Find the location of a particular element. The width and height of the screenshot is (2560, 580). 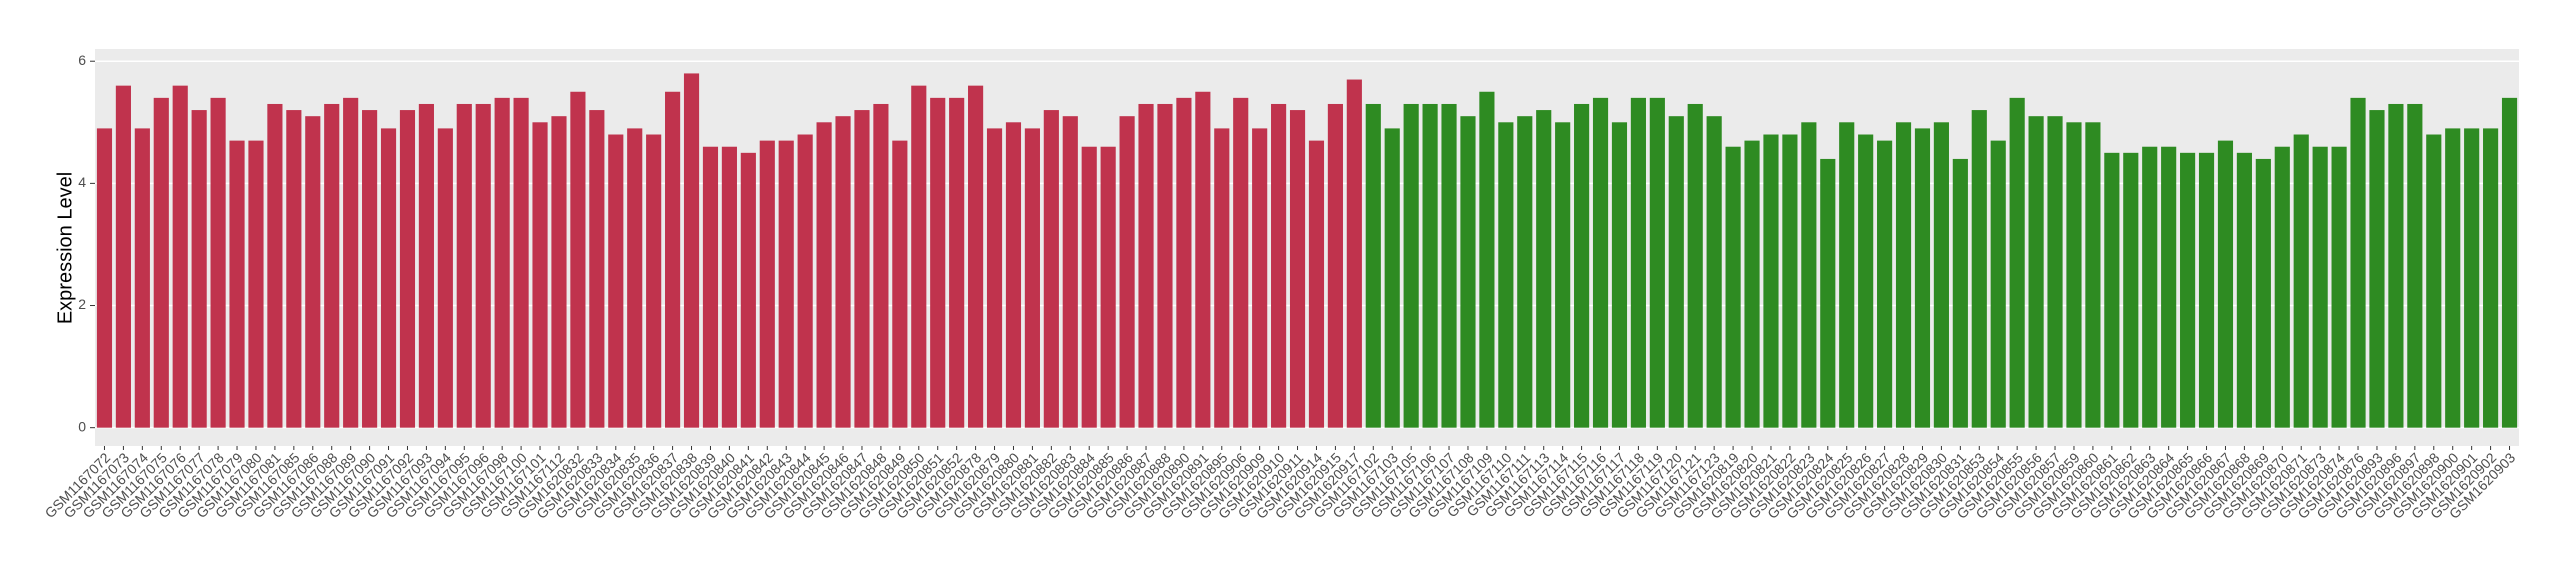

y-tick-label: 2 is located at coordinates (82, 304).